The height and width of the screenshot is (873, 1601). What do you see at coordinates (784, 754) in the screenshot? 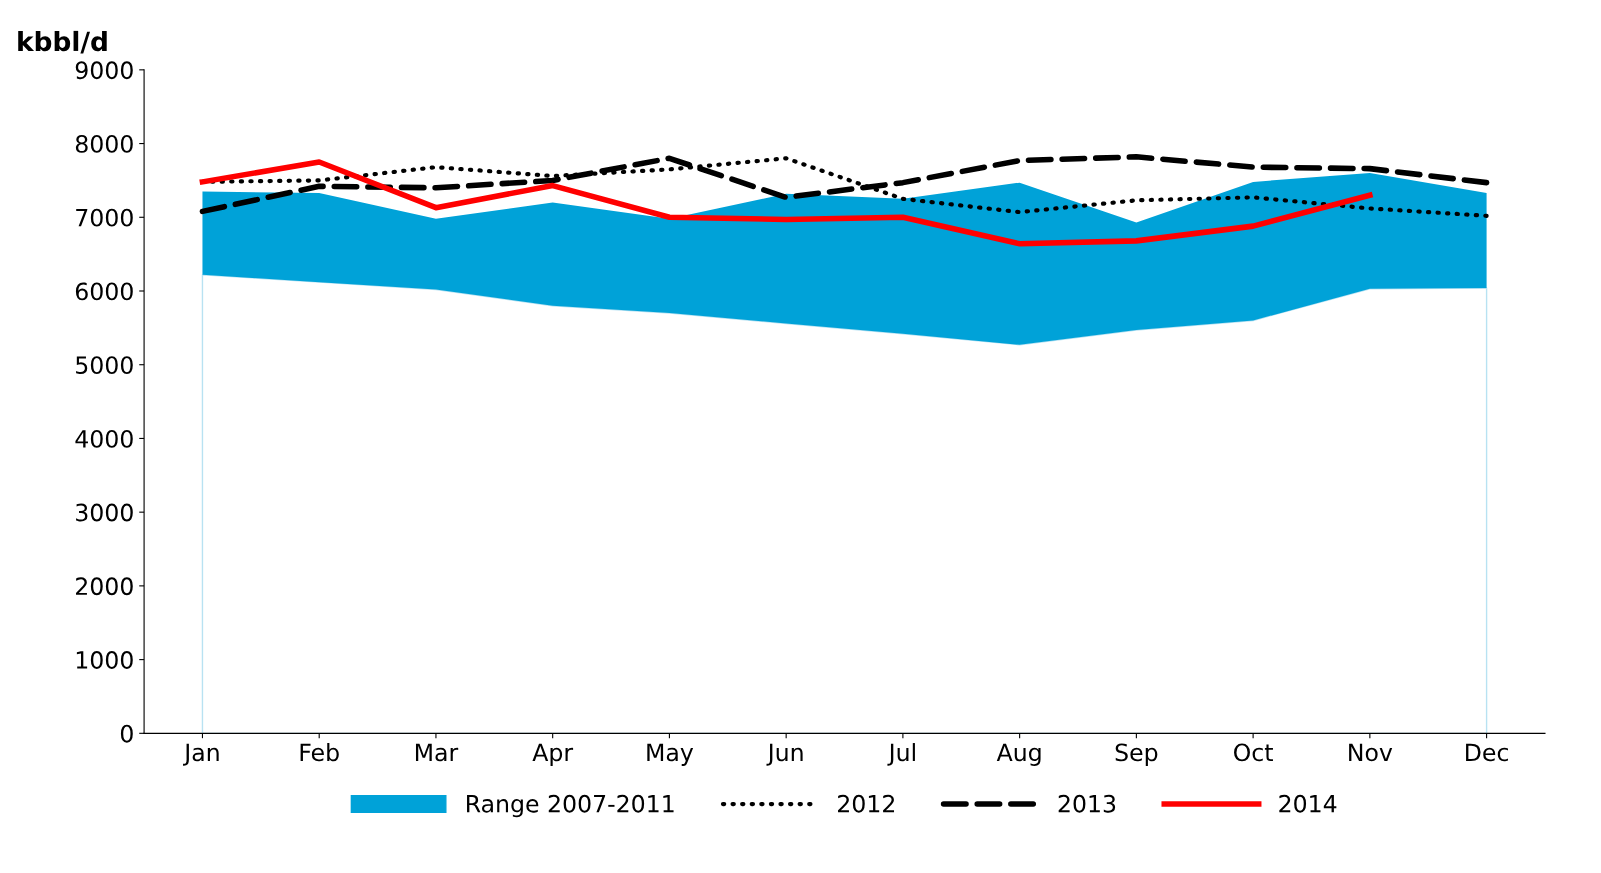
I see `x-tick-label: Jun` at bounding box center [784, 754].